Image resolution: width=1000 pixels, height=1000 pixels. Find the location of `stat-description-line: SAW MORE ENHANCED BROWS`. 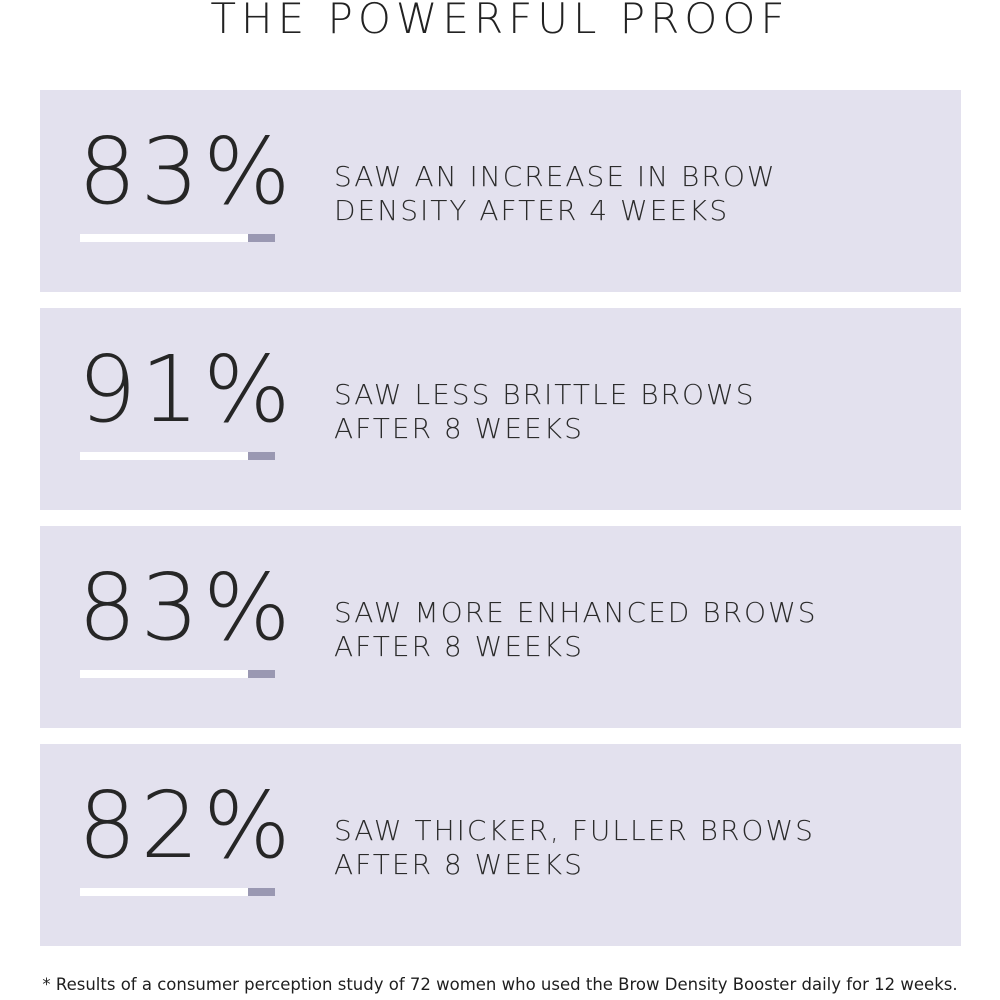

stat-description-line: SAW MORE ENHANCED BROWS is located at coordinates (576, 612).